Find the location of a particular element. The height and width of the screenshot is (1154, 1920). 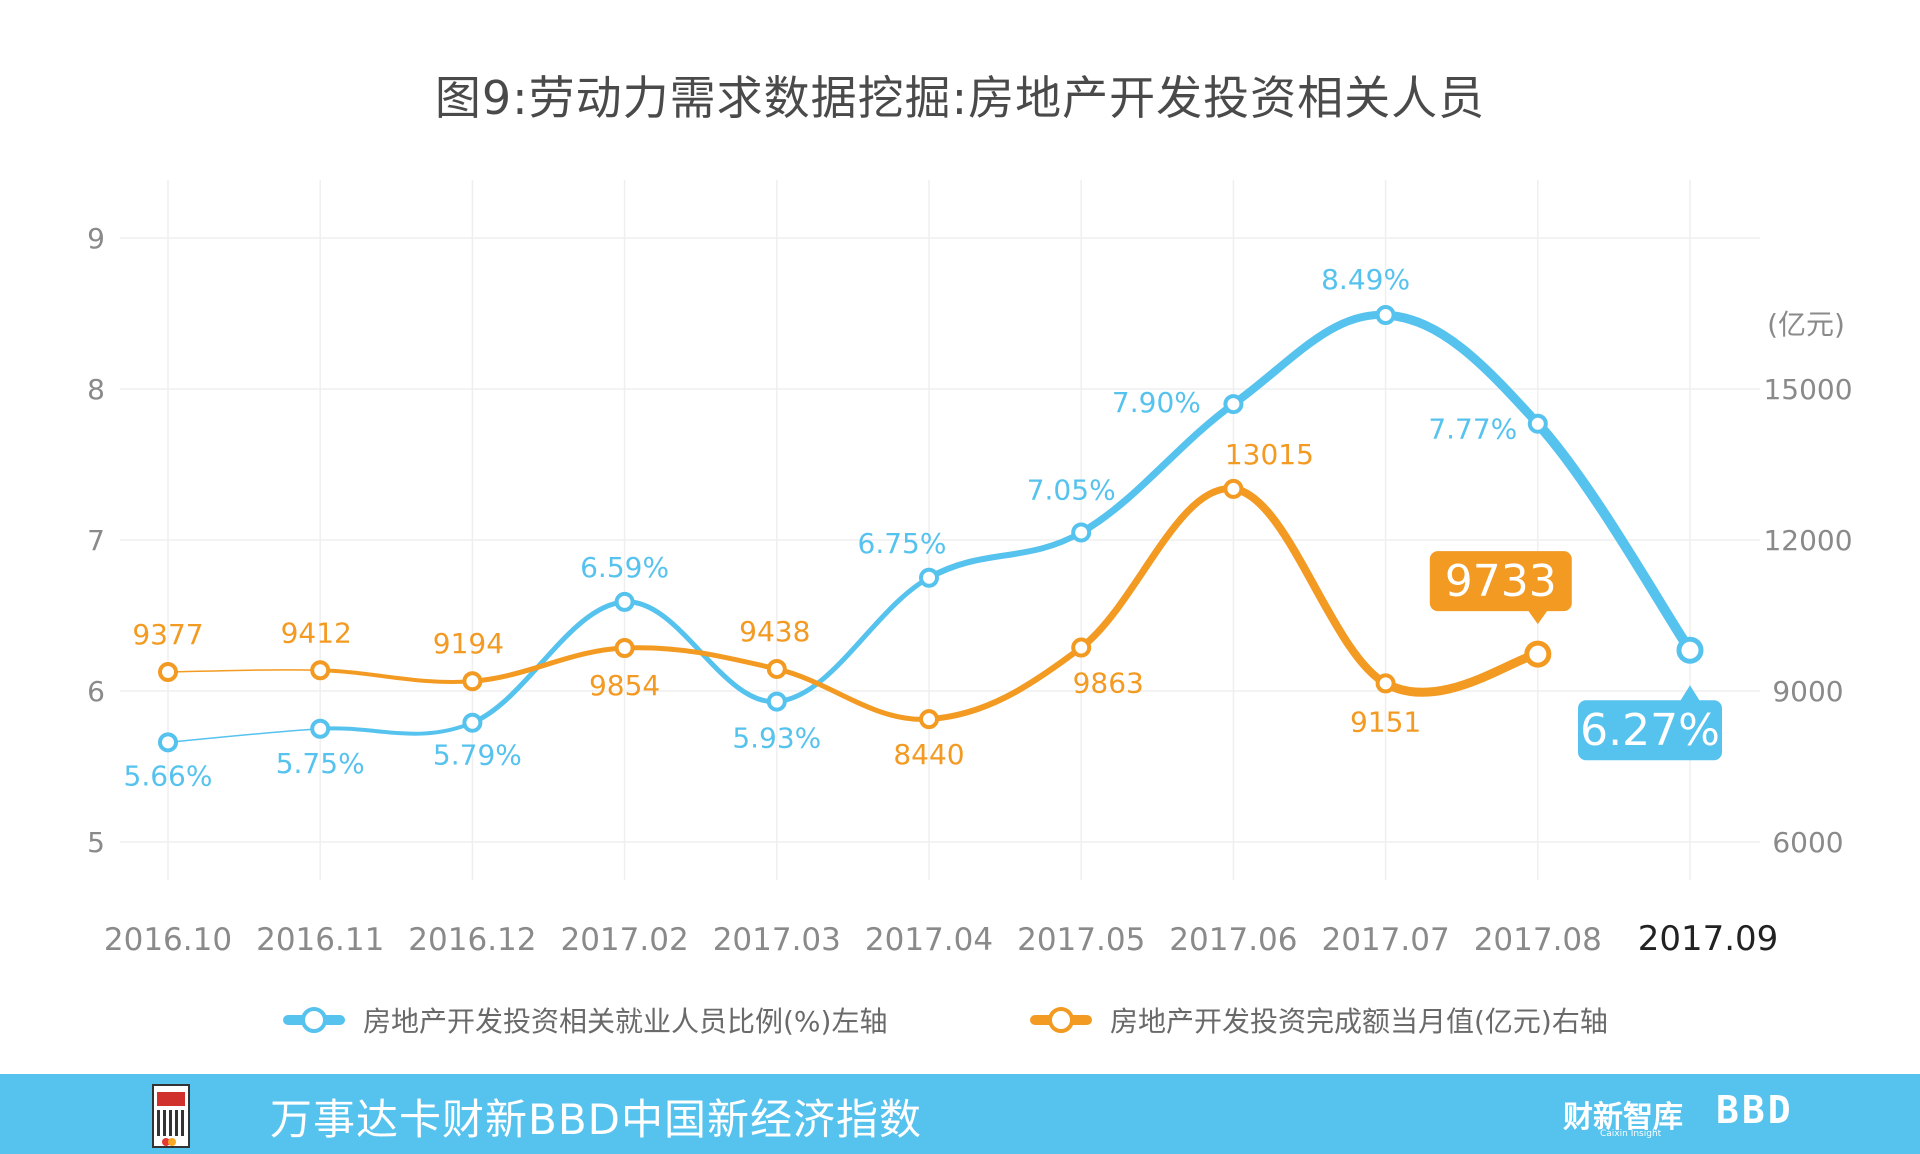

x-tick-label: 2017.06 is located at coordinates (1233, 940).